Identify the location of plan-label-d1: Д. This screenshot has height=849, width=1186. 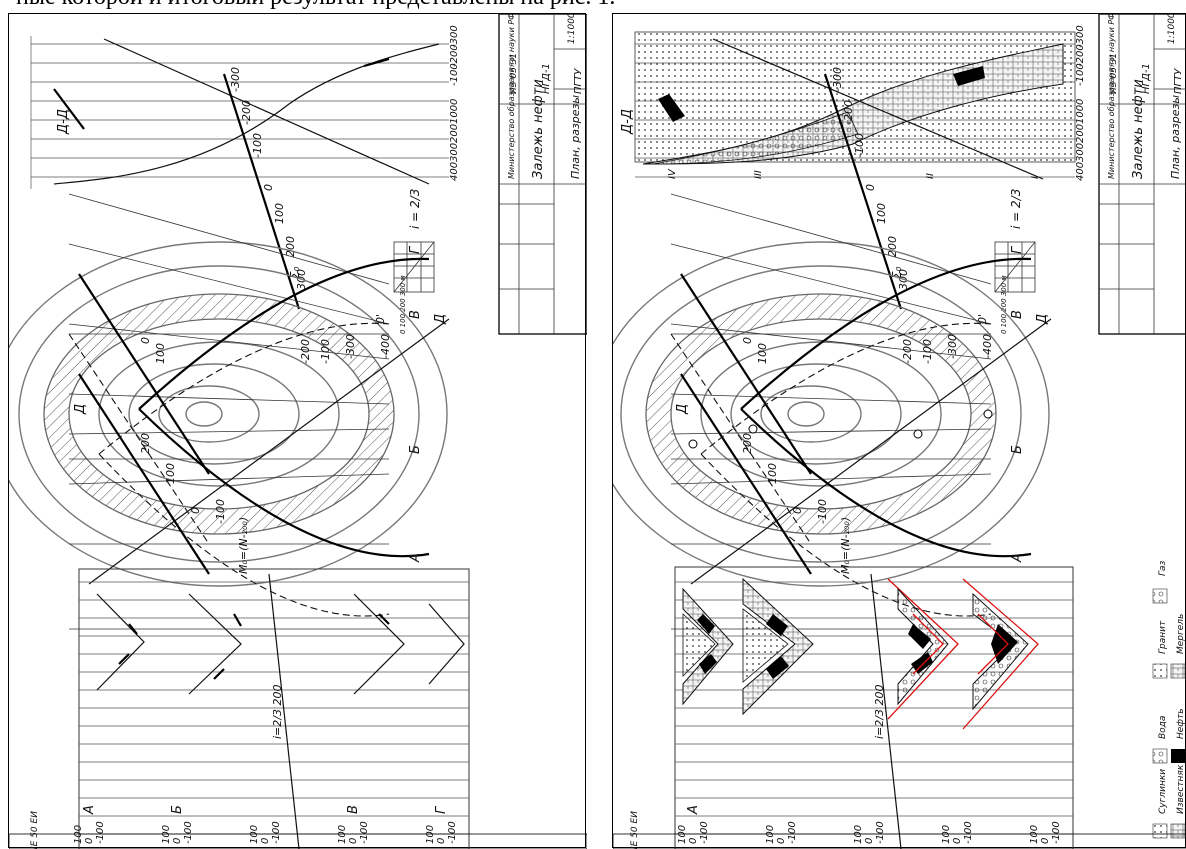
(80, 409).